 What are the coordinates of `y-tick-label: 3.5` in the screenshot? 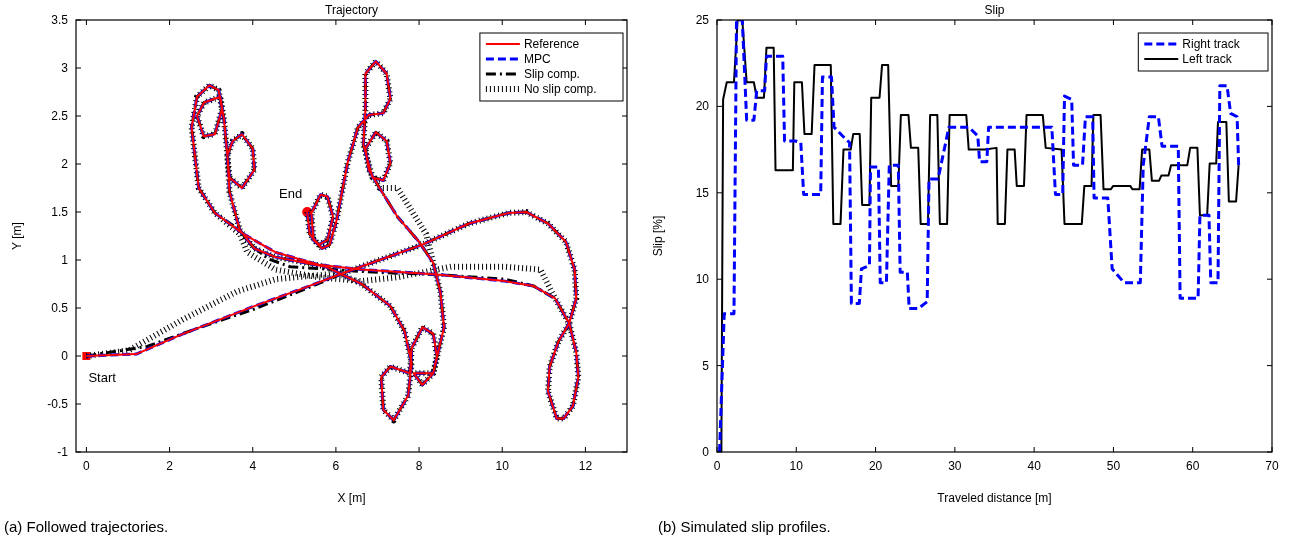 It's located at (60, 20).